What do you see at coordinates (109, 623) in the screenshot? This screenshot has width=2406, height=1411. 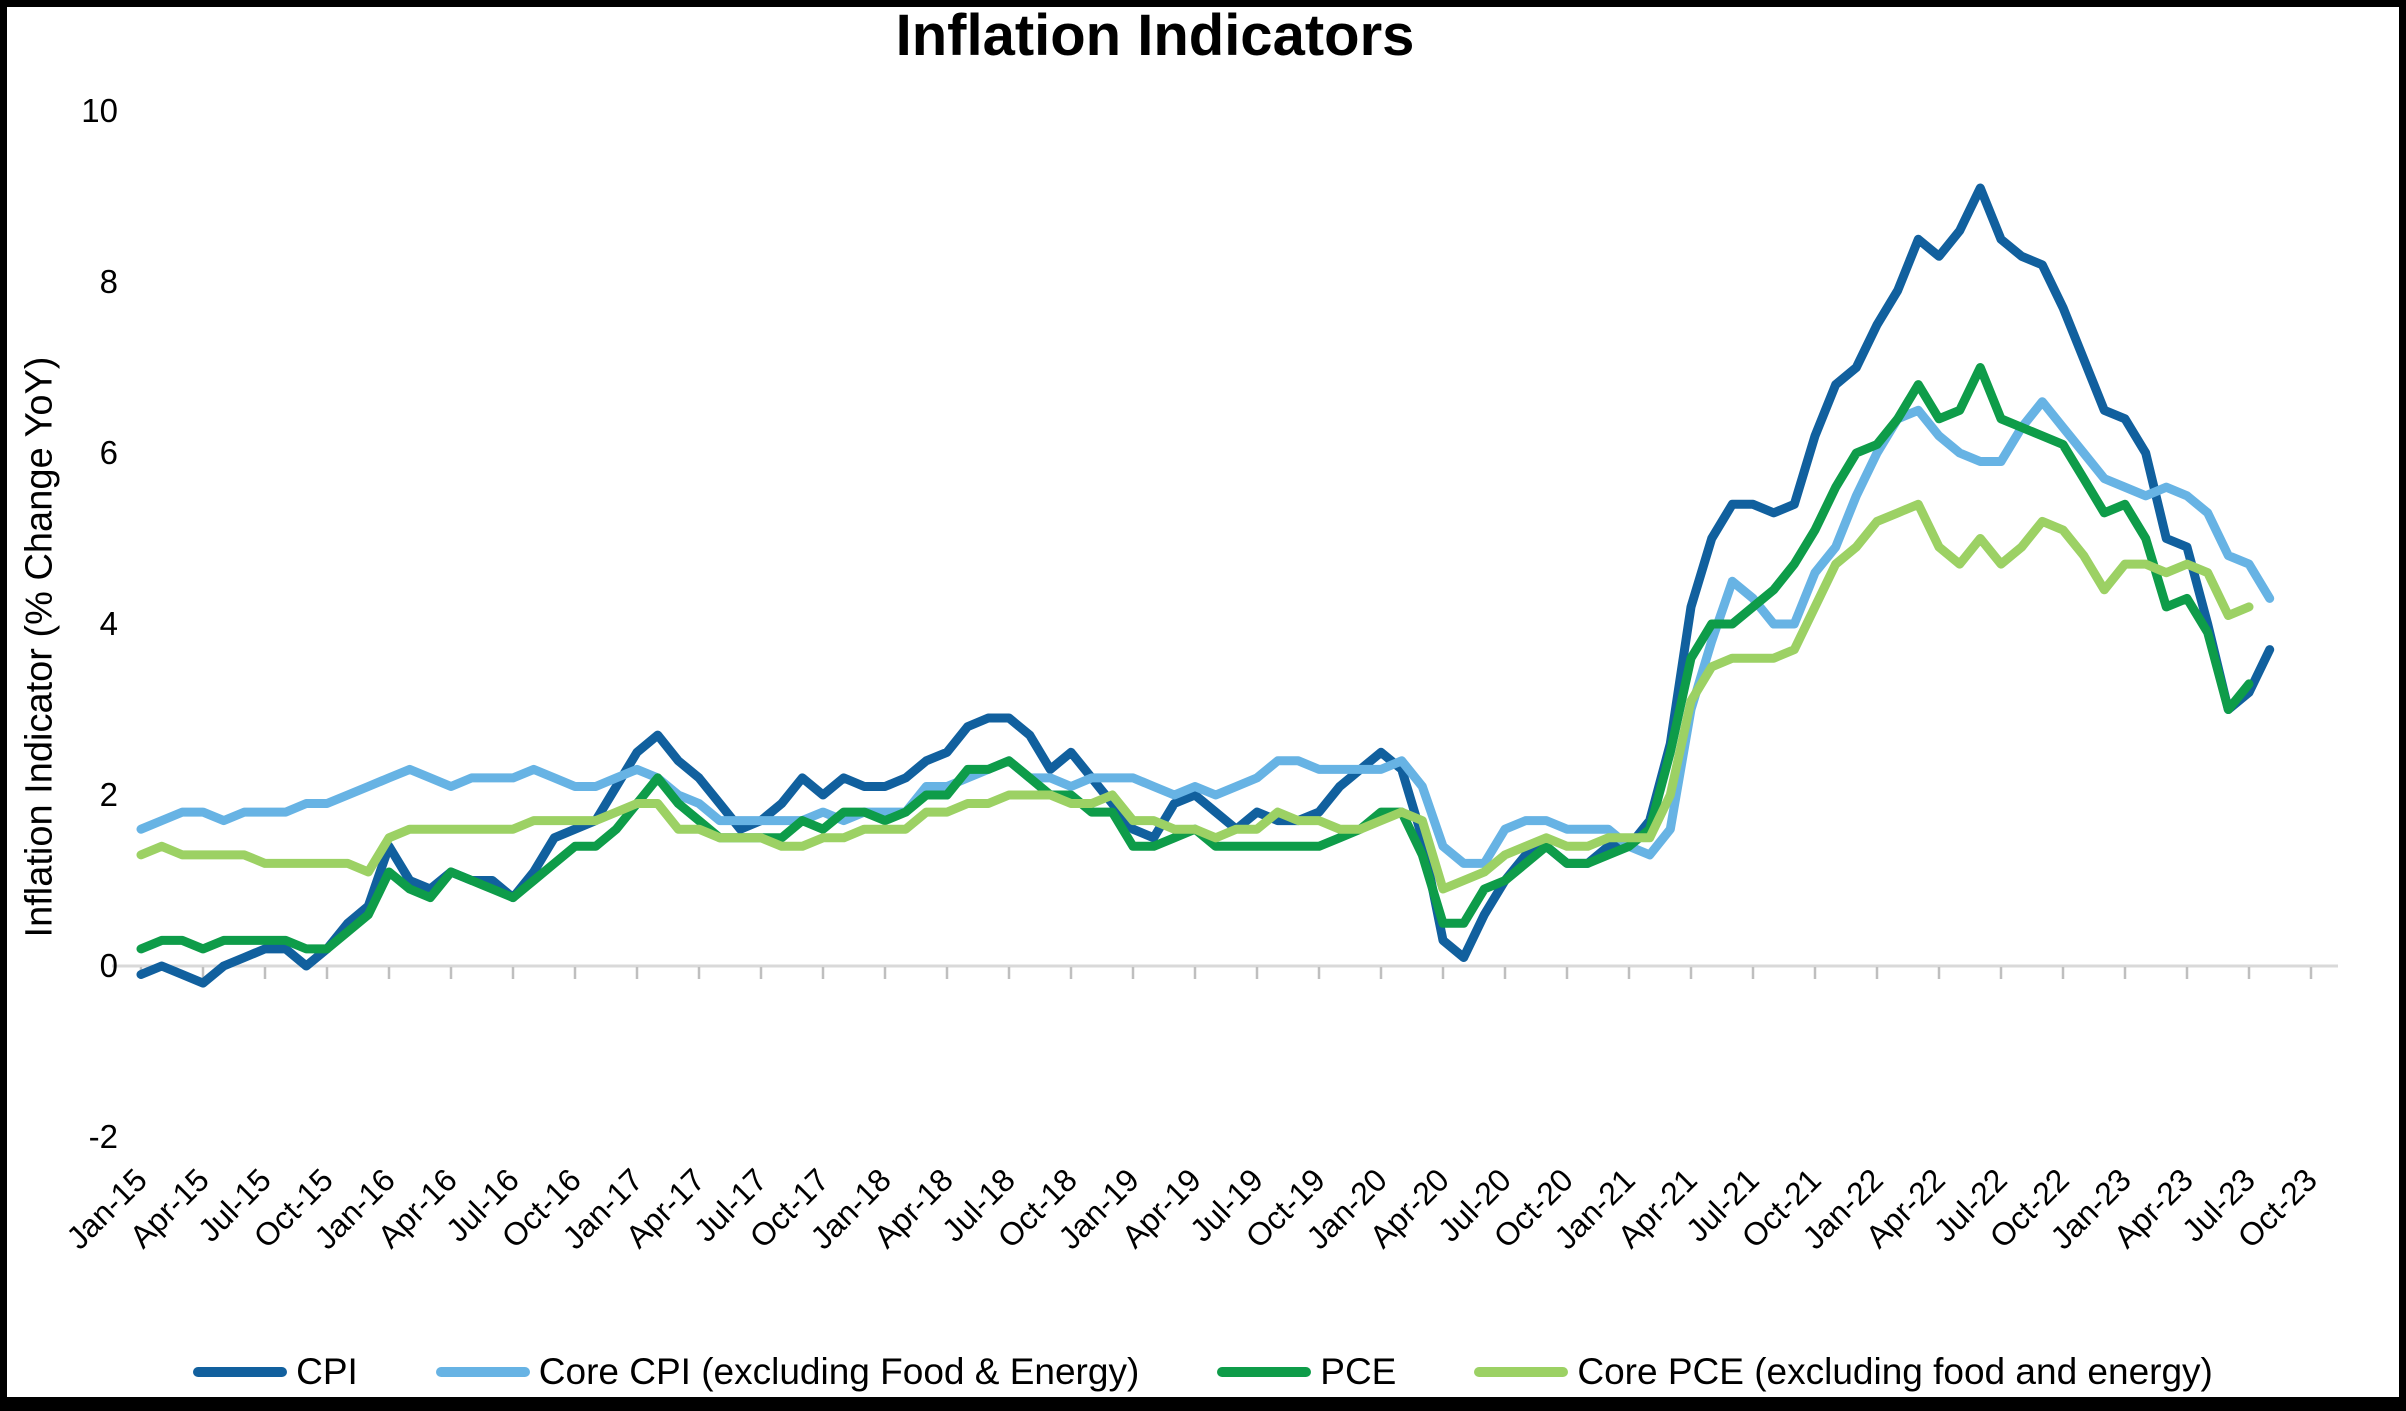 I see `y-tick-label: 4` at bounding box center [109, 623].